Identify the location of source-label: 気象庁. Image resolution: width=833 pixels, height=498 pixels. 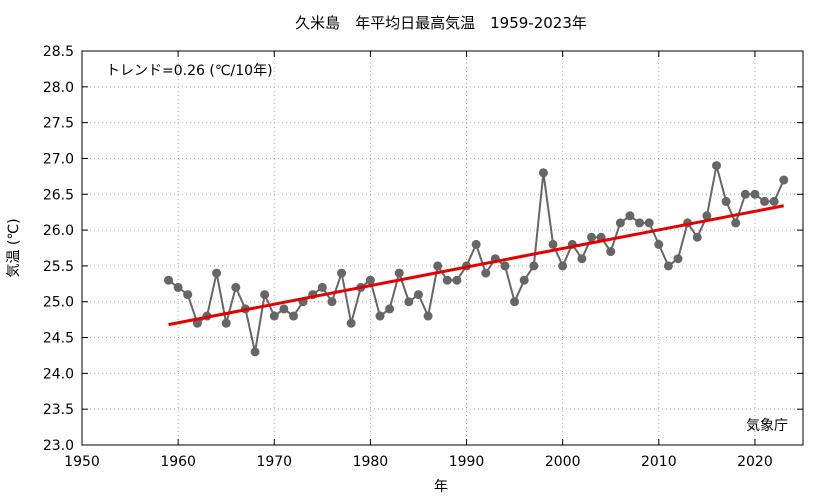
(767, 426).